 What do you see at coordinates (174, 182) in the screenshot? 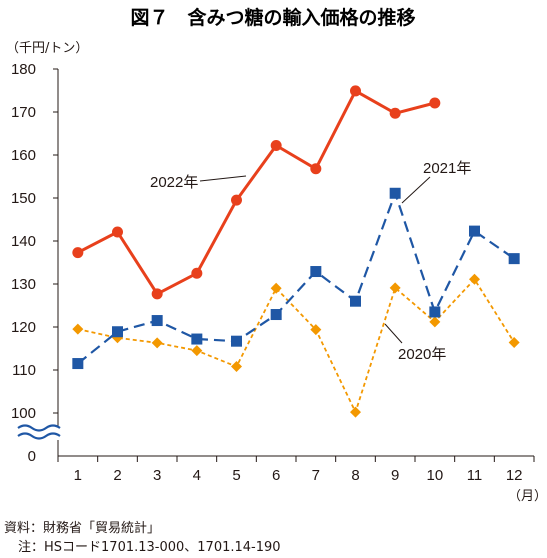
I see `annotation-2022: 2022年` at bounding box center [174, 182].